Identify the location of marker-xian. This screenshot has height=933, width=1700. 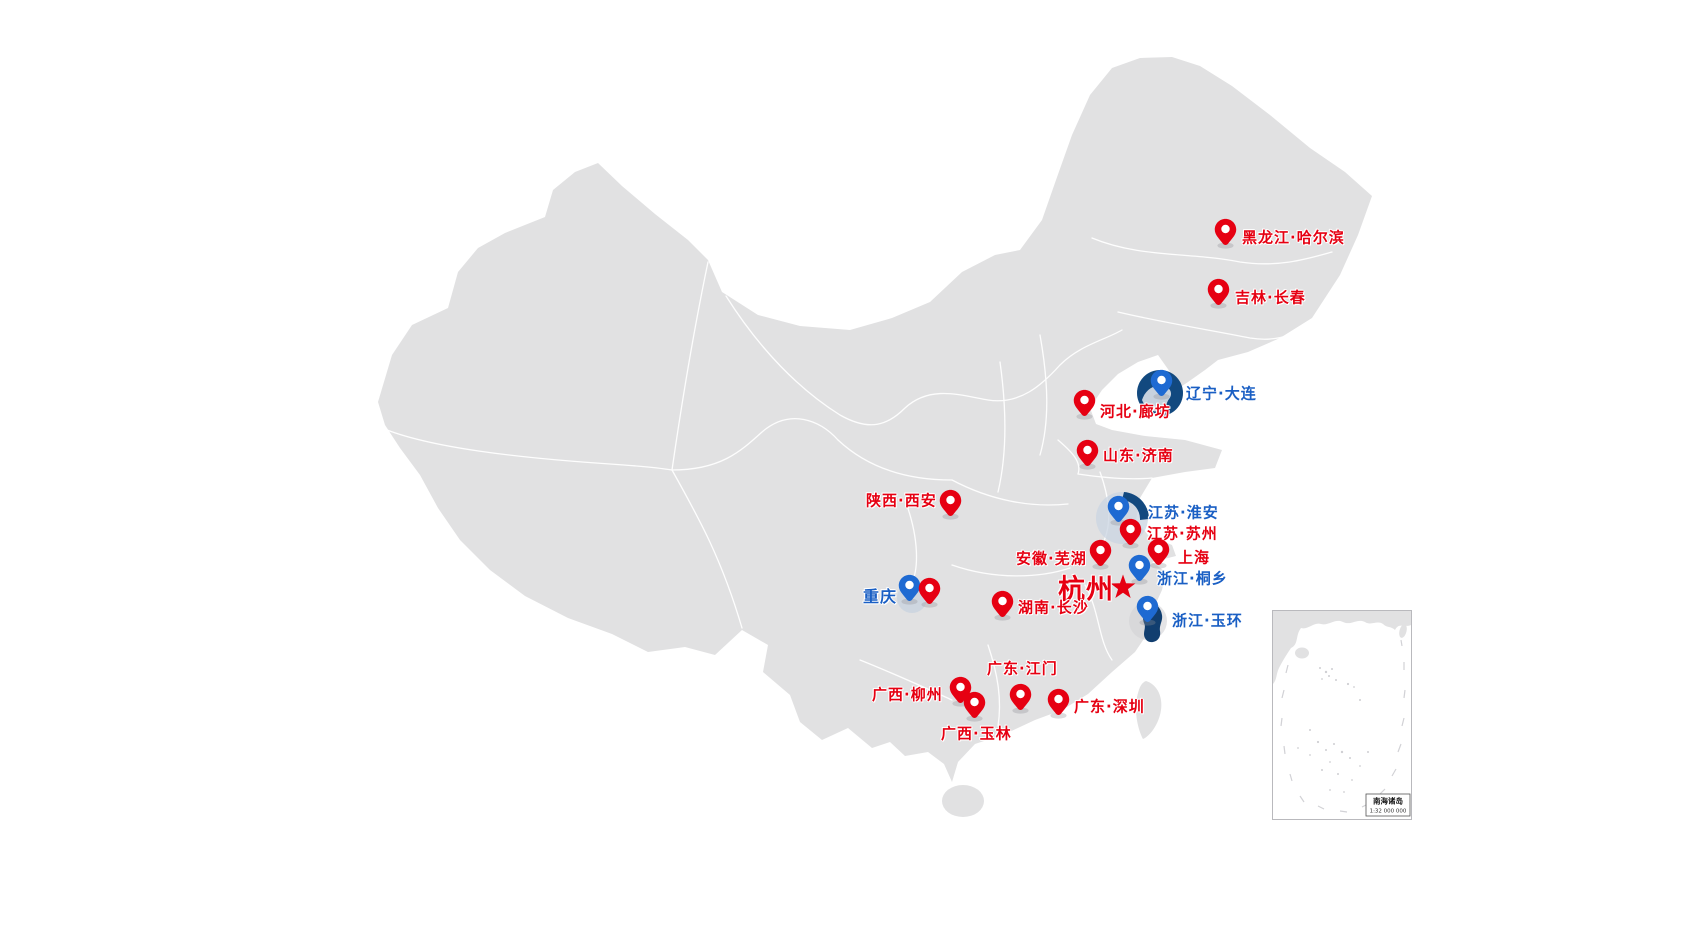
(950, 504).